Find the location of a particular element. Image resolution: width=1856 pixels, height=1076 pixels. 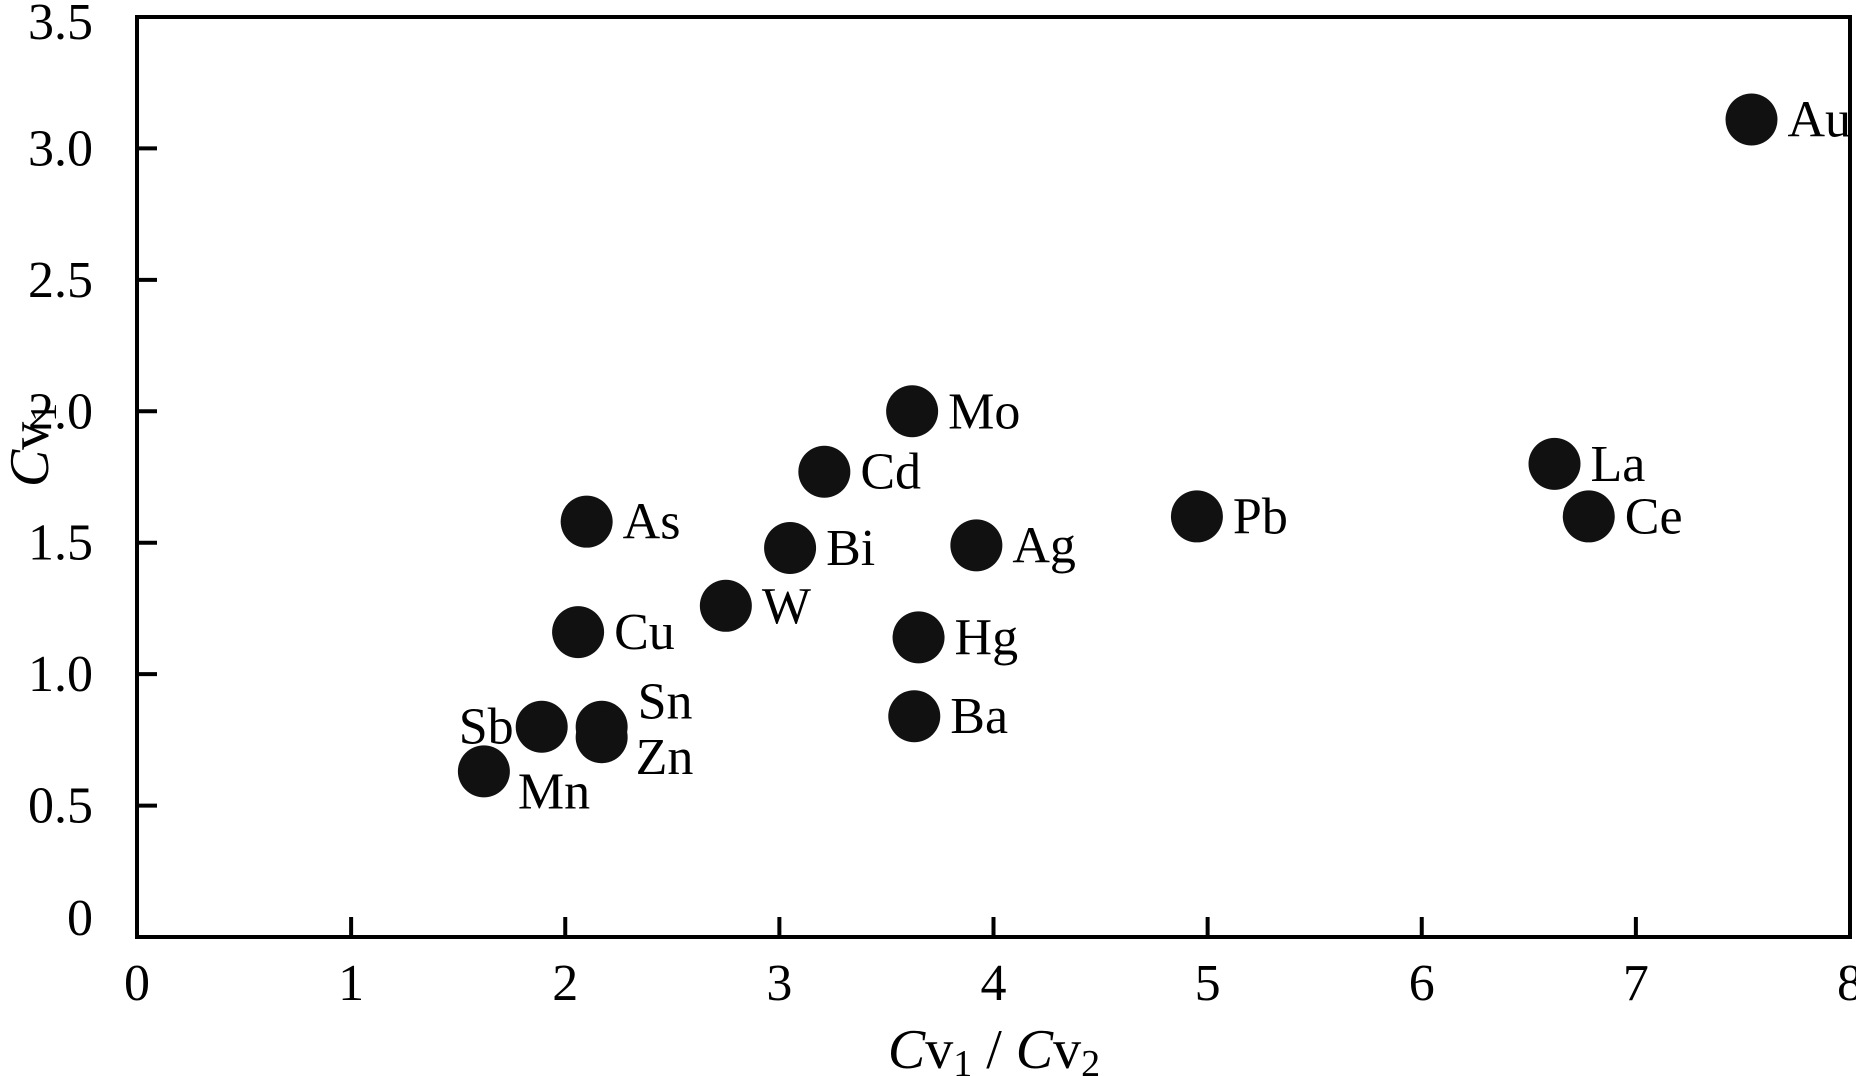

point-label-w: W is located at coordinates (786, 606).